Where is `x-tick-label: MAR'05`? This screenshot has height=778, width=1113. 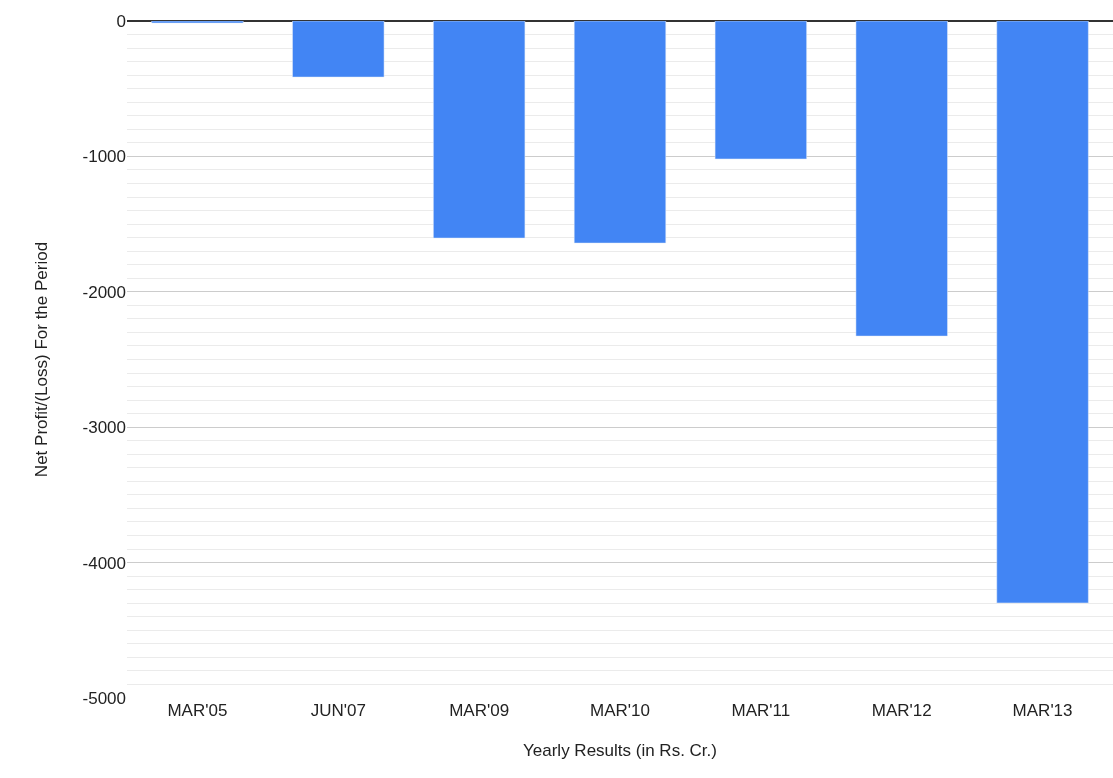 x-tick-label: MAR'05 is located at coordinates (197, 710).